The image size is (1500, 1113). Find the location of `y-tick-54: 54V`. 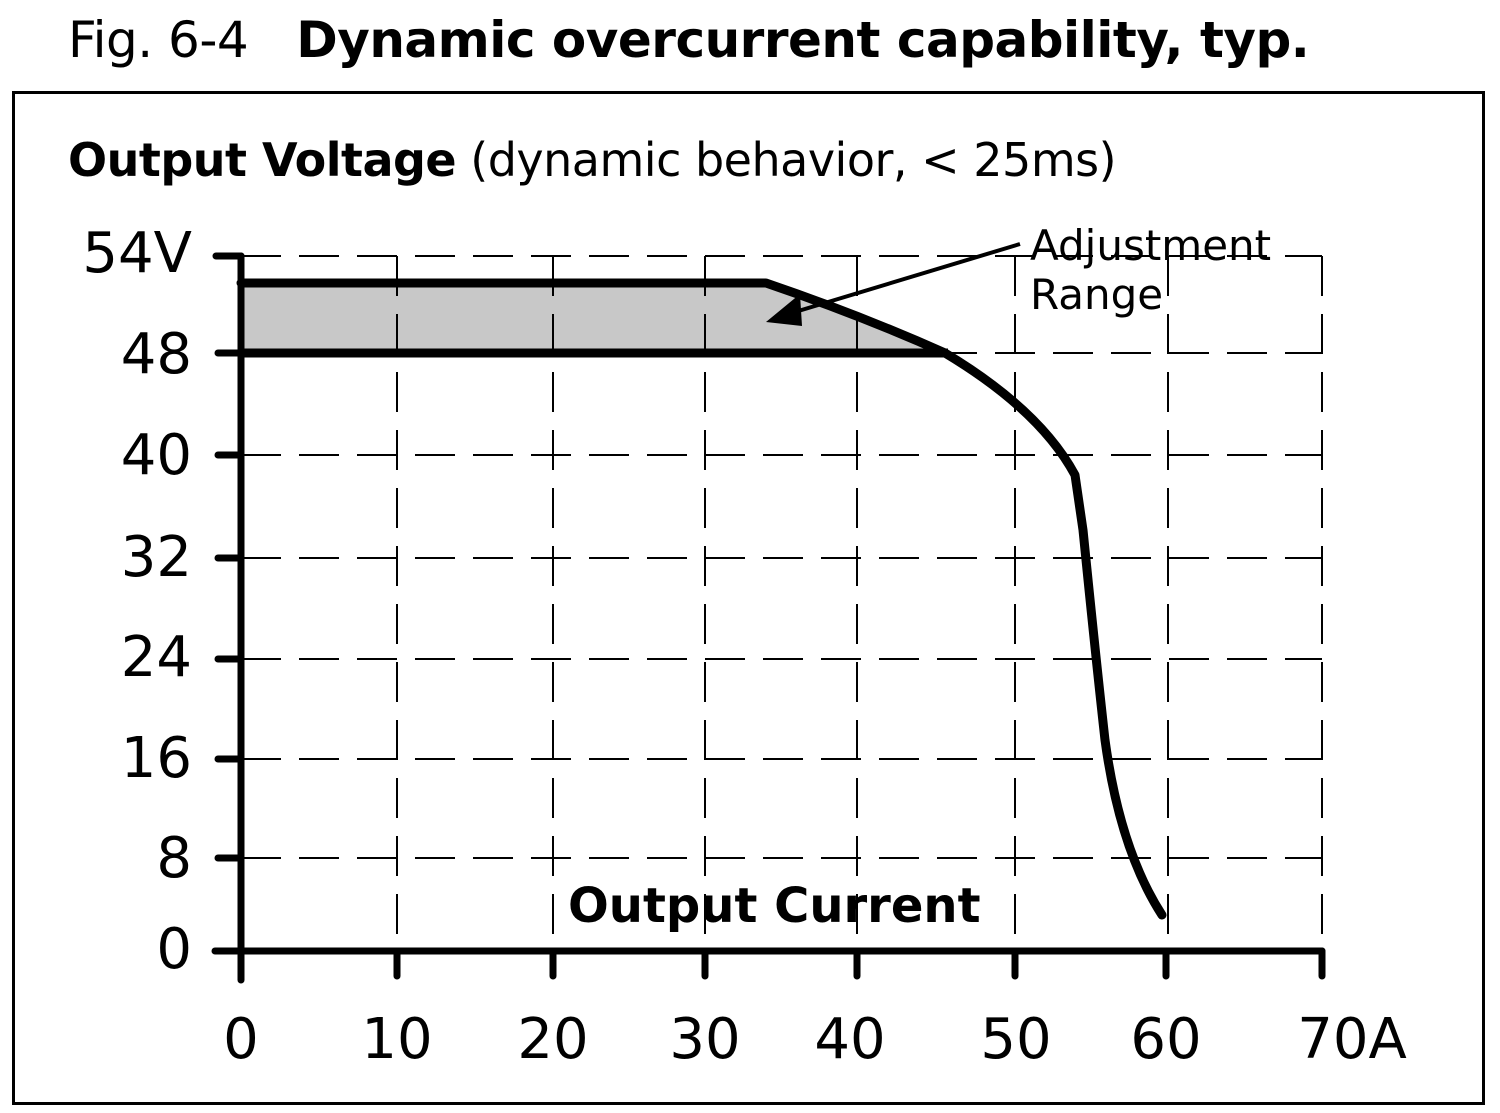

y-tick-54: 54V is located at coordinates (137, 253).